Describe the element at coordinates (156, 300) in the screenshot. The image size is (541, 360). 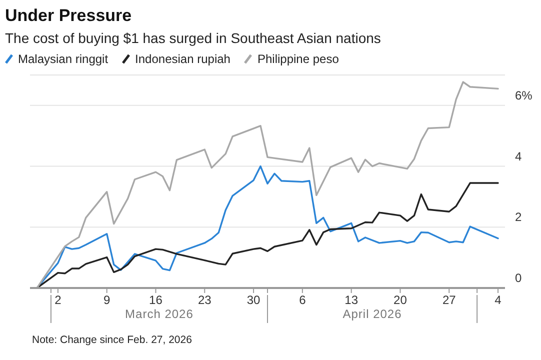
I see `x-tick-label: 16` at that location.